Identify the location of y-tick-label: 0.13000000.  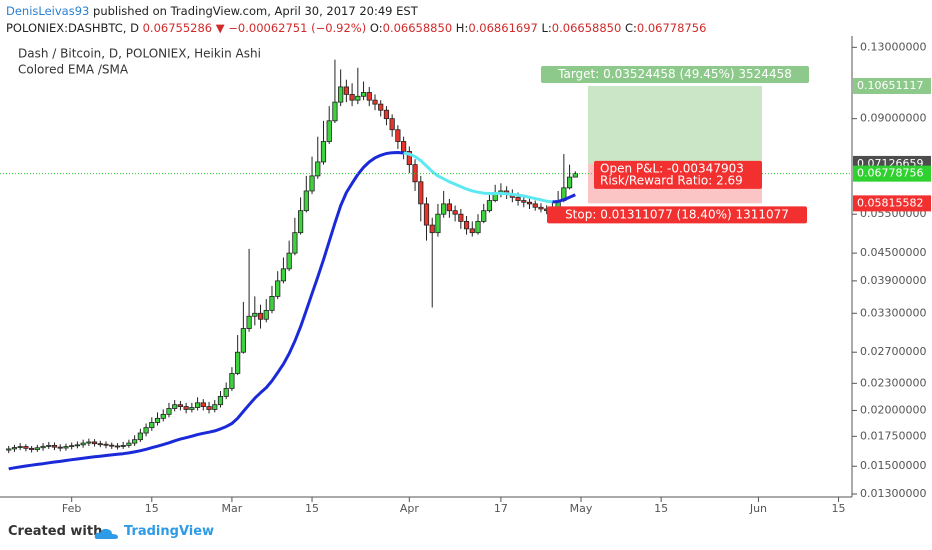
(893, 46).